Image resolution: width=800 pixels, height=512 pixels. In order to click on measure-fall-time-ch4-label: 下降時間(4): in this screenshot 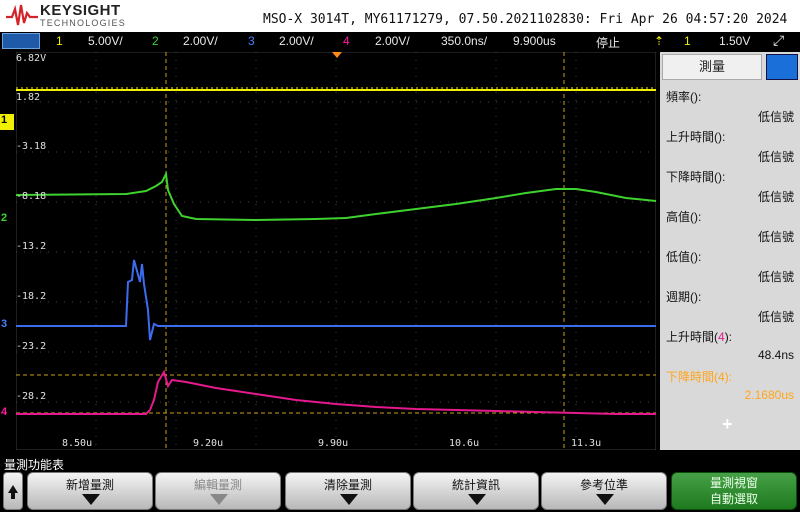, I will do `click(699, 377)`.